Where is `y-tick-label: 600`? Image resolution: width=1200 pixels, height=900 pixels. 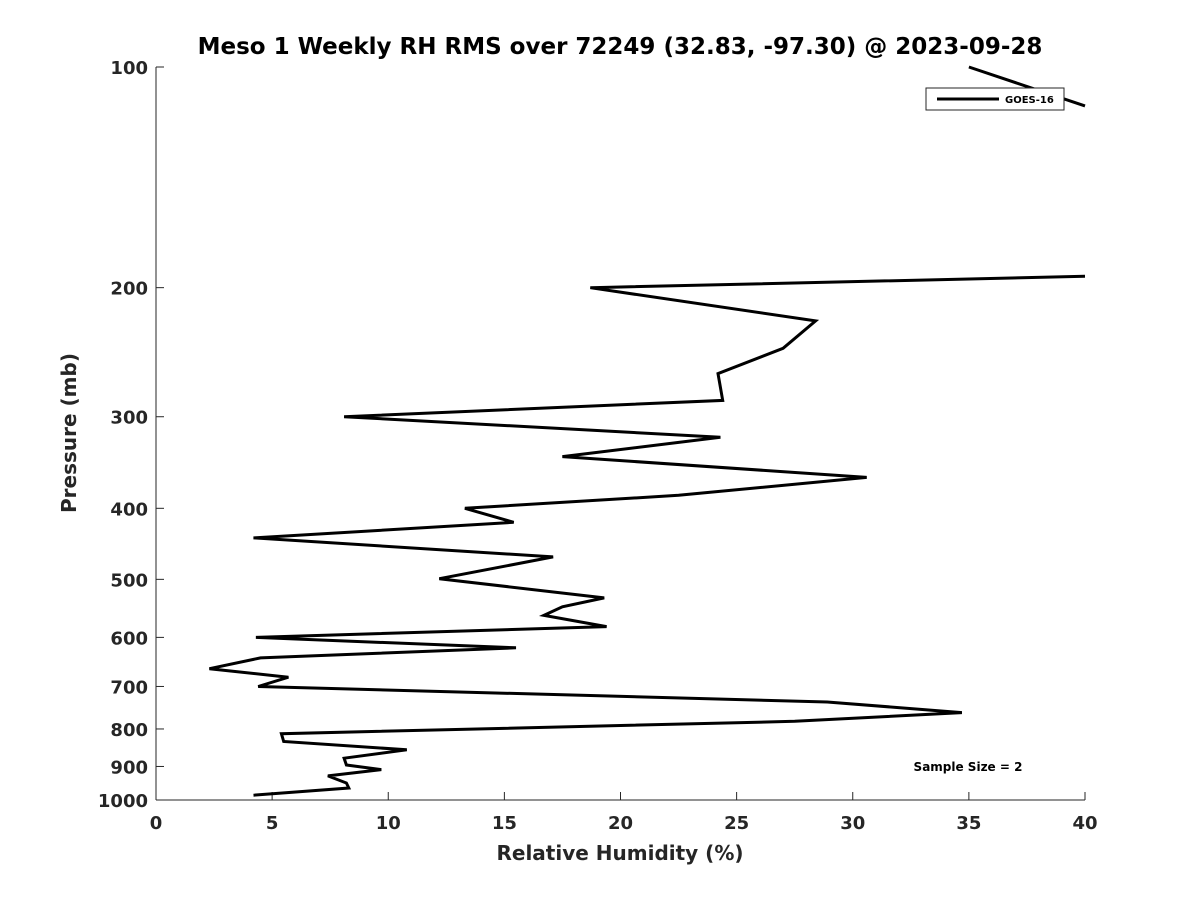 y-tick-label: 600 is located at coordinates (129, 638).